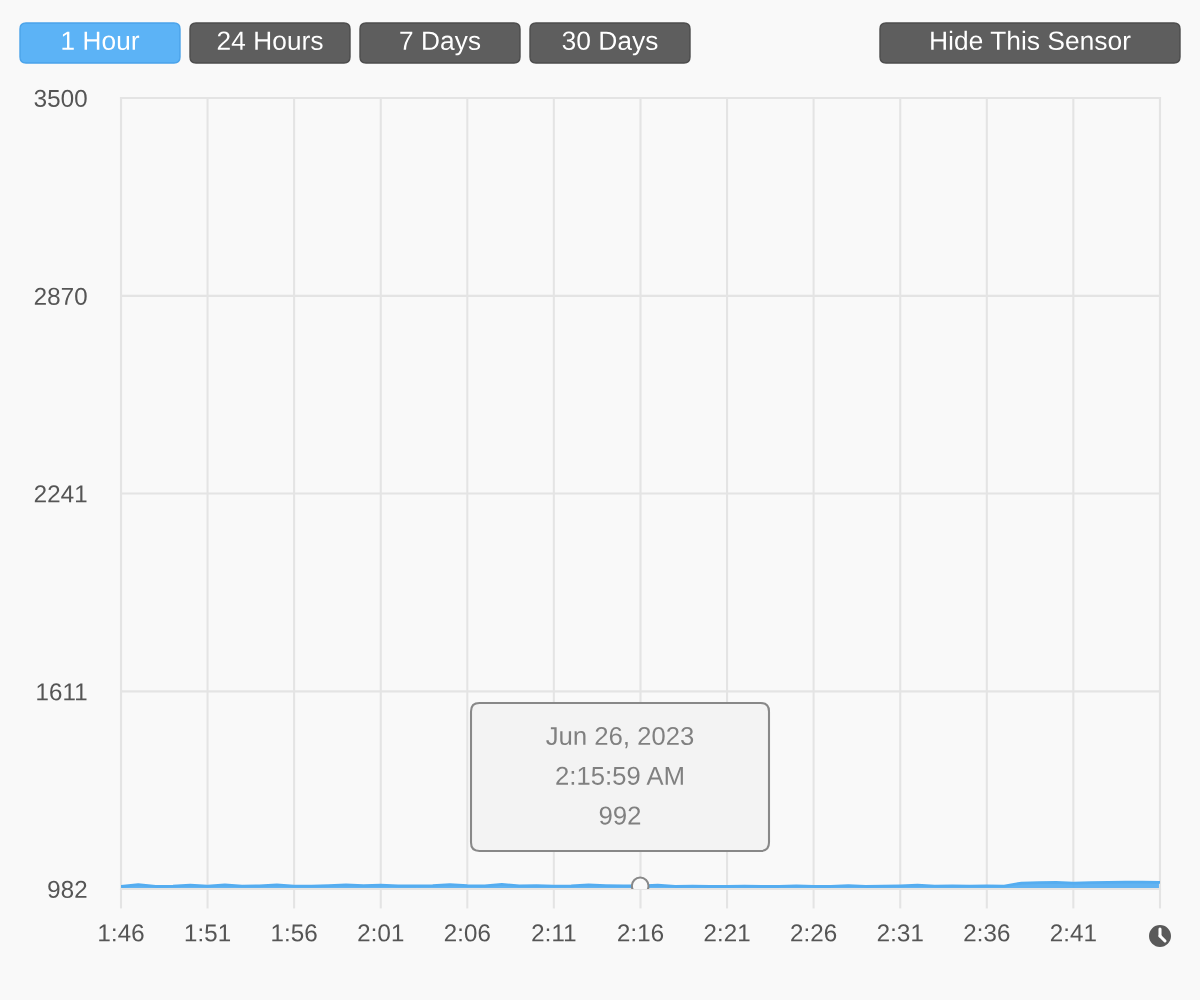 The image size is (1200, 1000). Describe the element at coordinates (208, 933) in the screenshot. I see `x-tick-label: 1:51` at that location.